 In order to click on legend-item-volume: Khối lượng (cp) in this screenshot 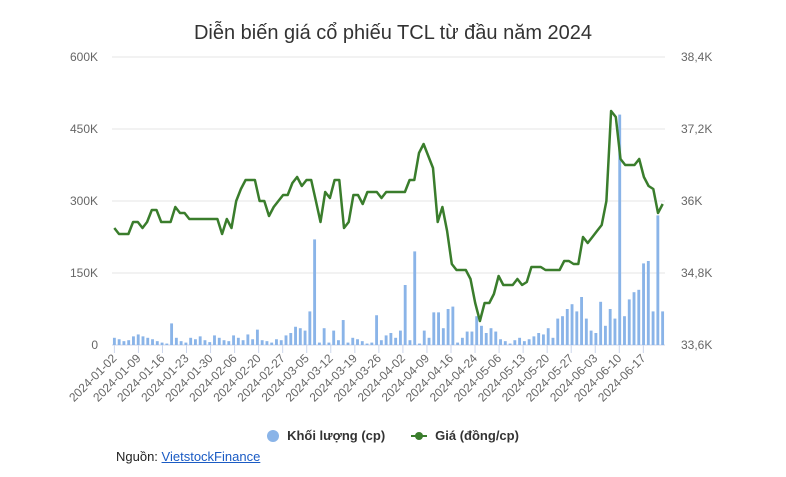, I will do `click(326, 435)`.